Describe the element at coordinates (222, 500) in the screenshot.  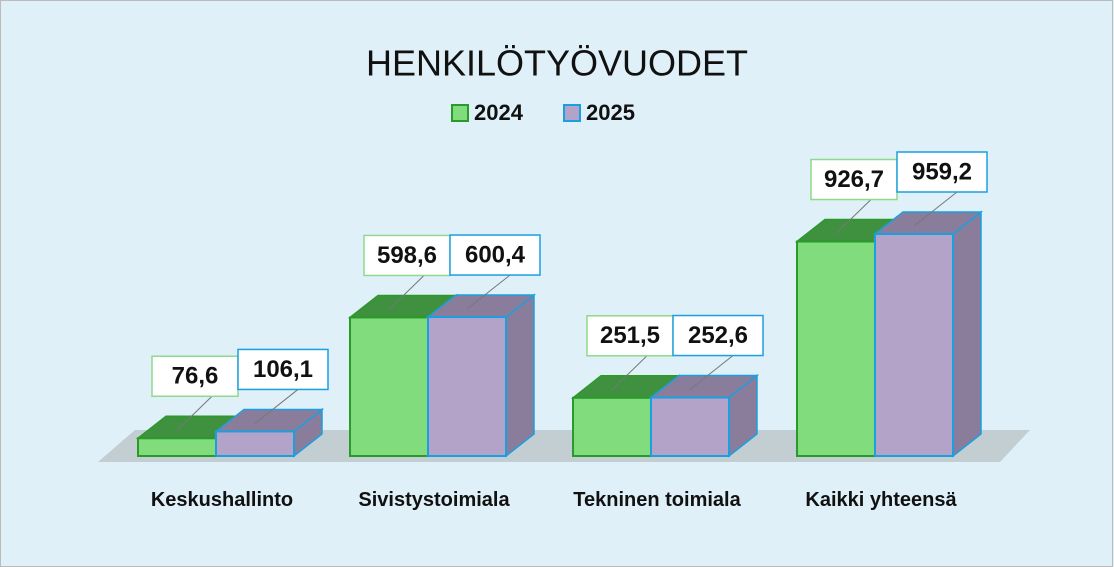
I see `x-tick-label: Keskushallinto` at that location.